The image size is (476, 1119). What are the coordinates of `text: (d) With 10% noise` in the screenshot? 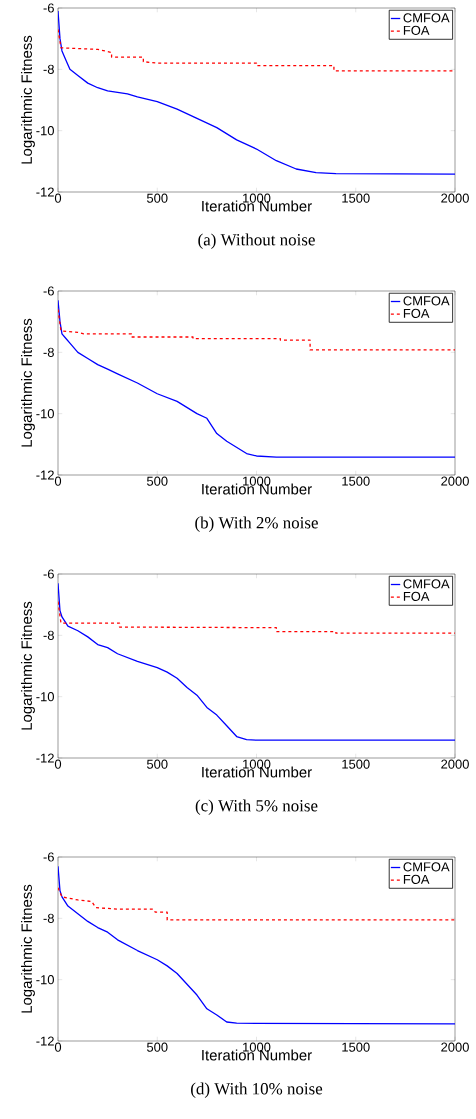 It's located at (257, 1090).